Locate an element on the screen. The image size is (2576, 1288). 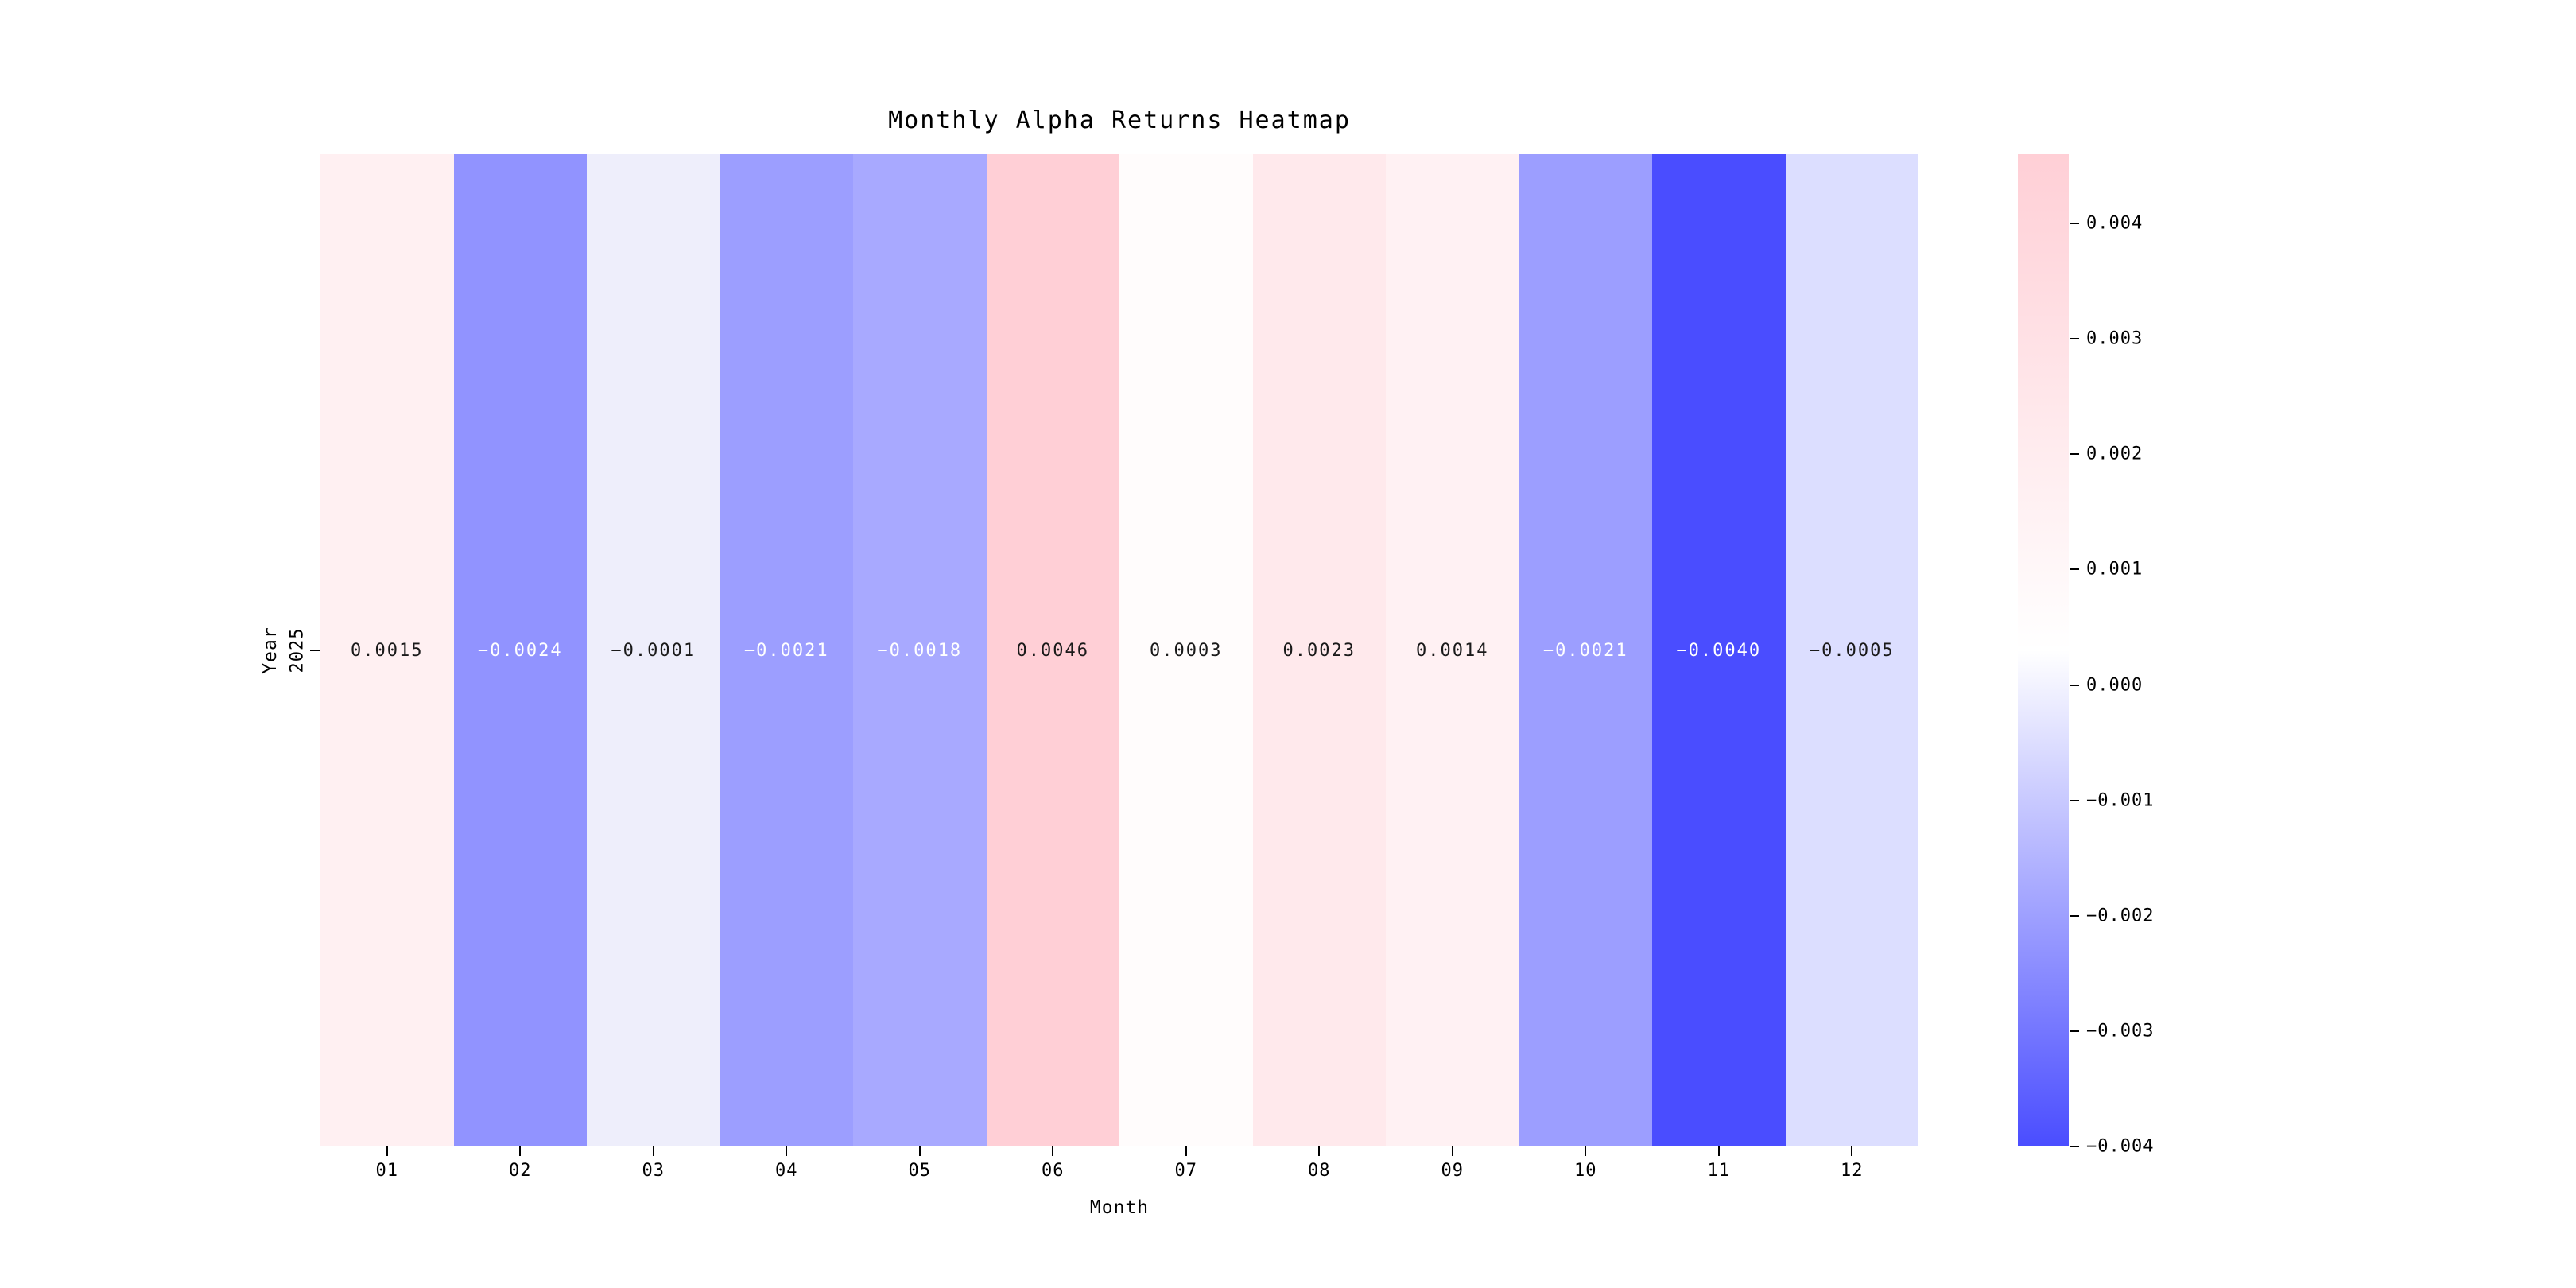
heatmap-cell-value: −0.0001 is located at coordinates (653, 650).